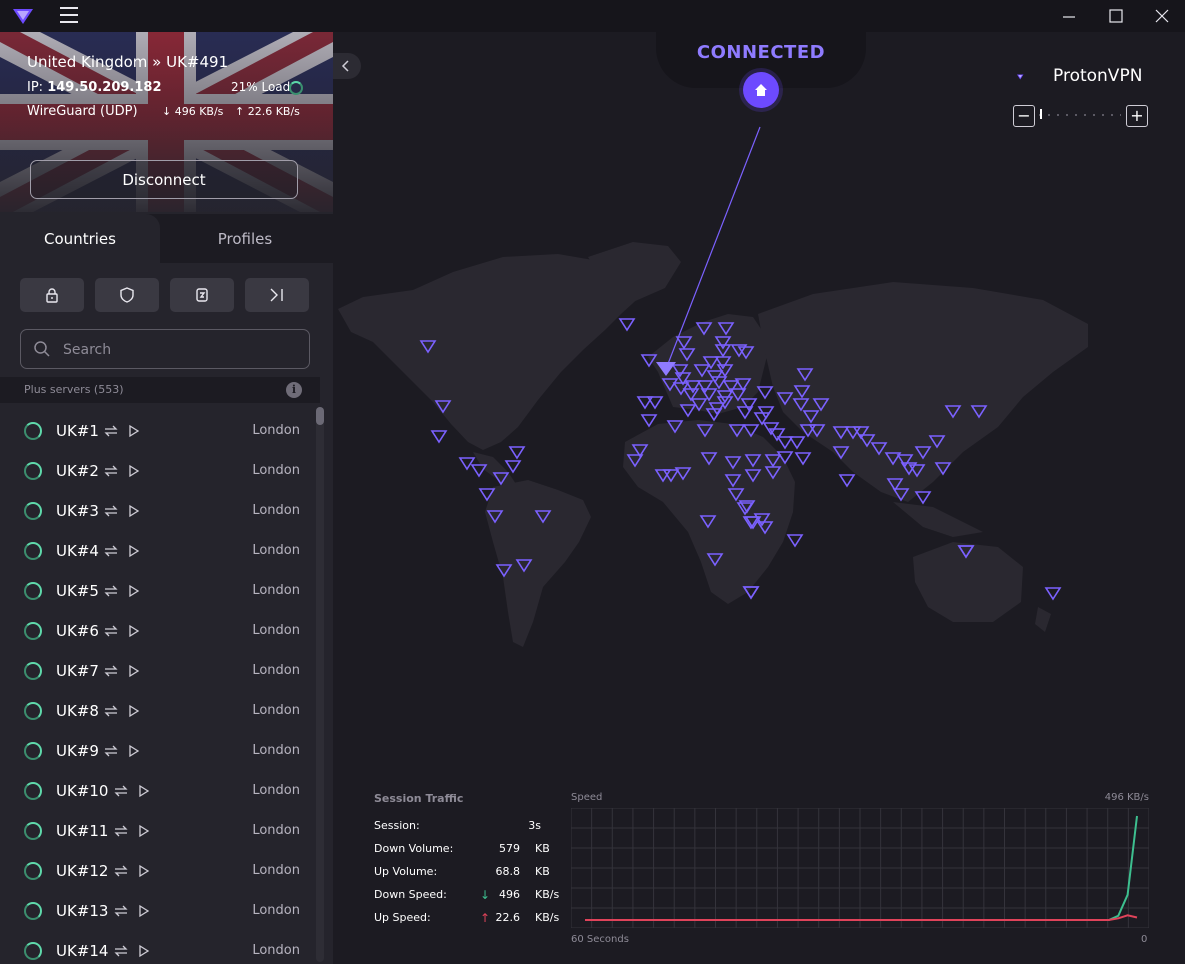 The height and width of the screenshot is (964, 1185). Describe the element at coordinates (1041, 114) in the screenshot. I see `zoom-slider-thumb` at that location.